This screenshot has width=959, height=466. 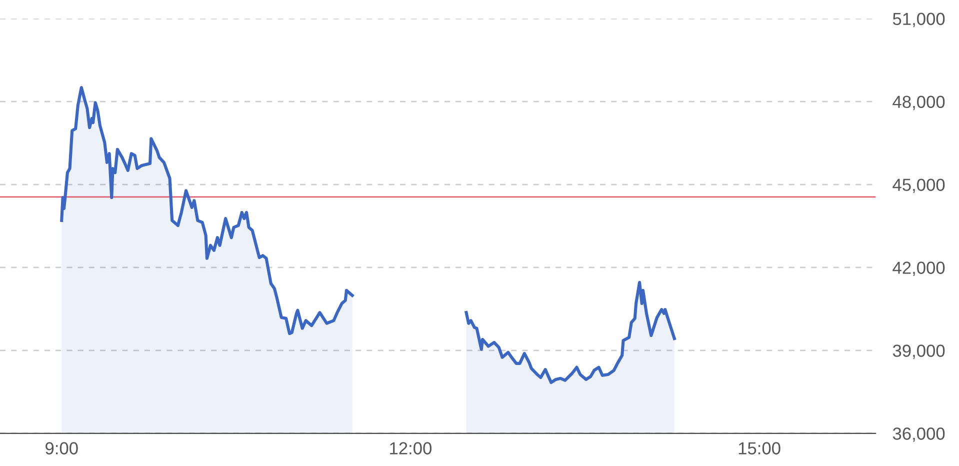 I want to click on x-tick-label: 9:00, so click(x=62, y=448).